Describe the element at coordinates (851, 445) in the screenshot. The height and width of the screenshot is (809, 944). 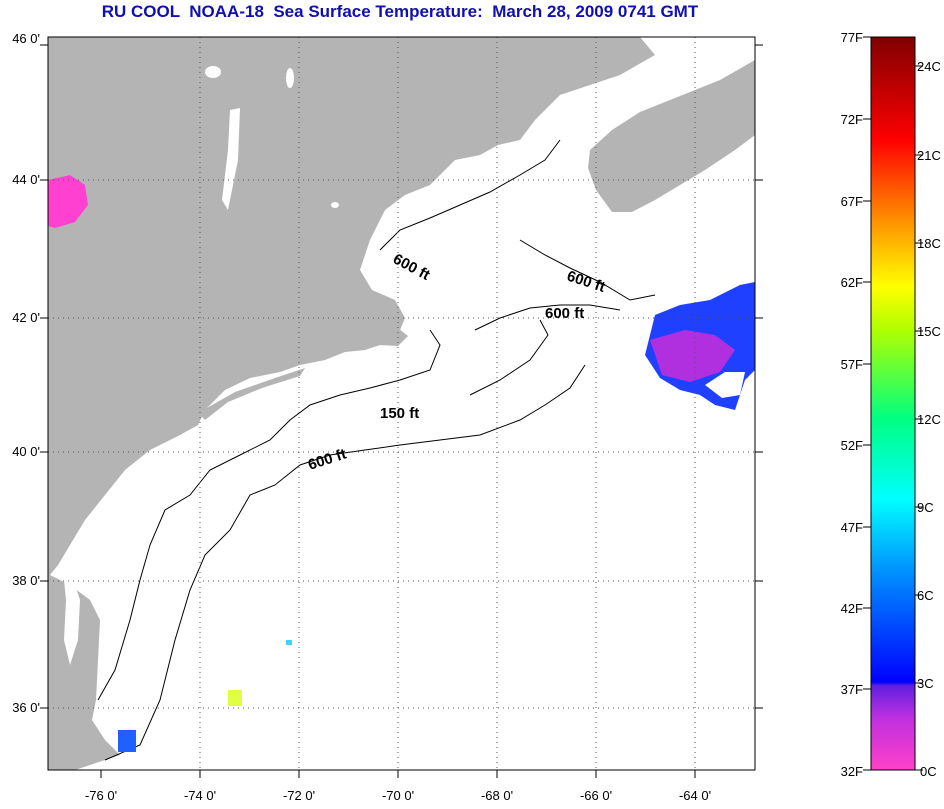
I see `colorbar-f-label: 52F` at that location.